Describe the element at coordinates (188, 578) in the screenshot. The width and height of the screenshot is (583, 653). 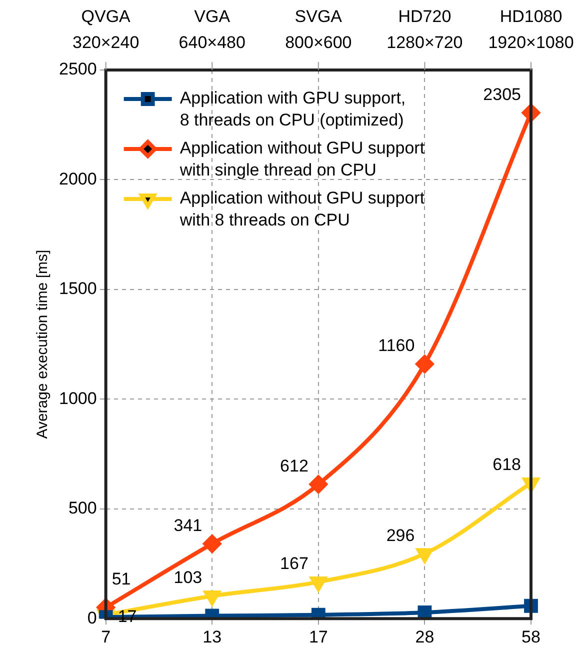
I see `data-label: 103` at that location.